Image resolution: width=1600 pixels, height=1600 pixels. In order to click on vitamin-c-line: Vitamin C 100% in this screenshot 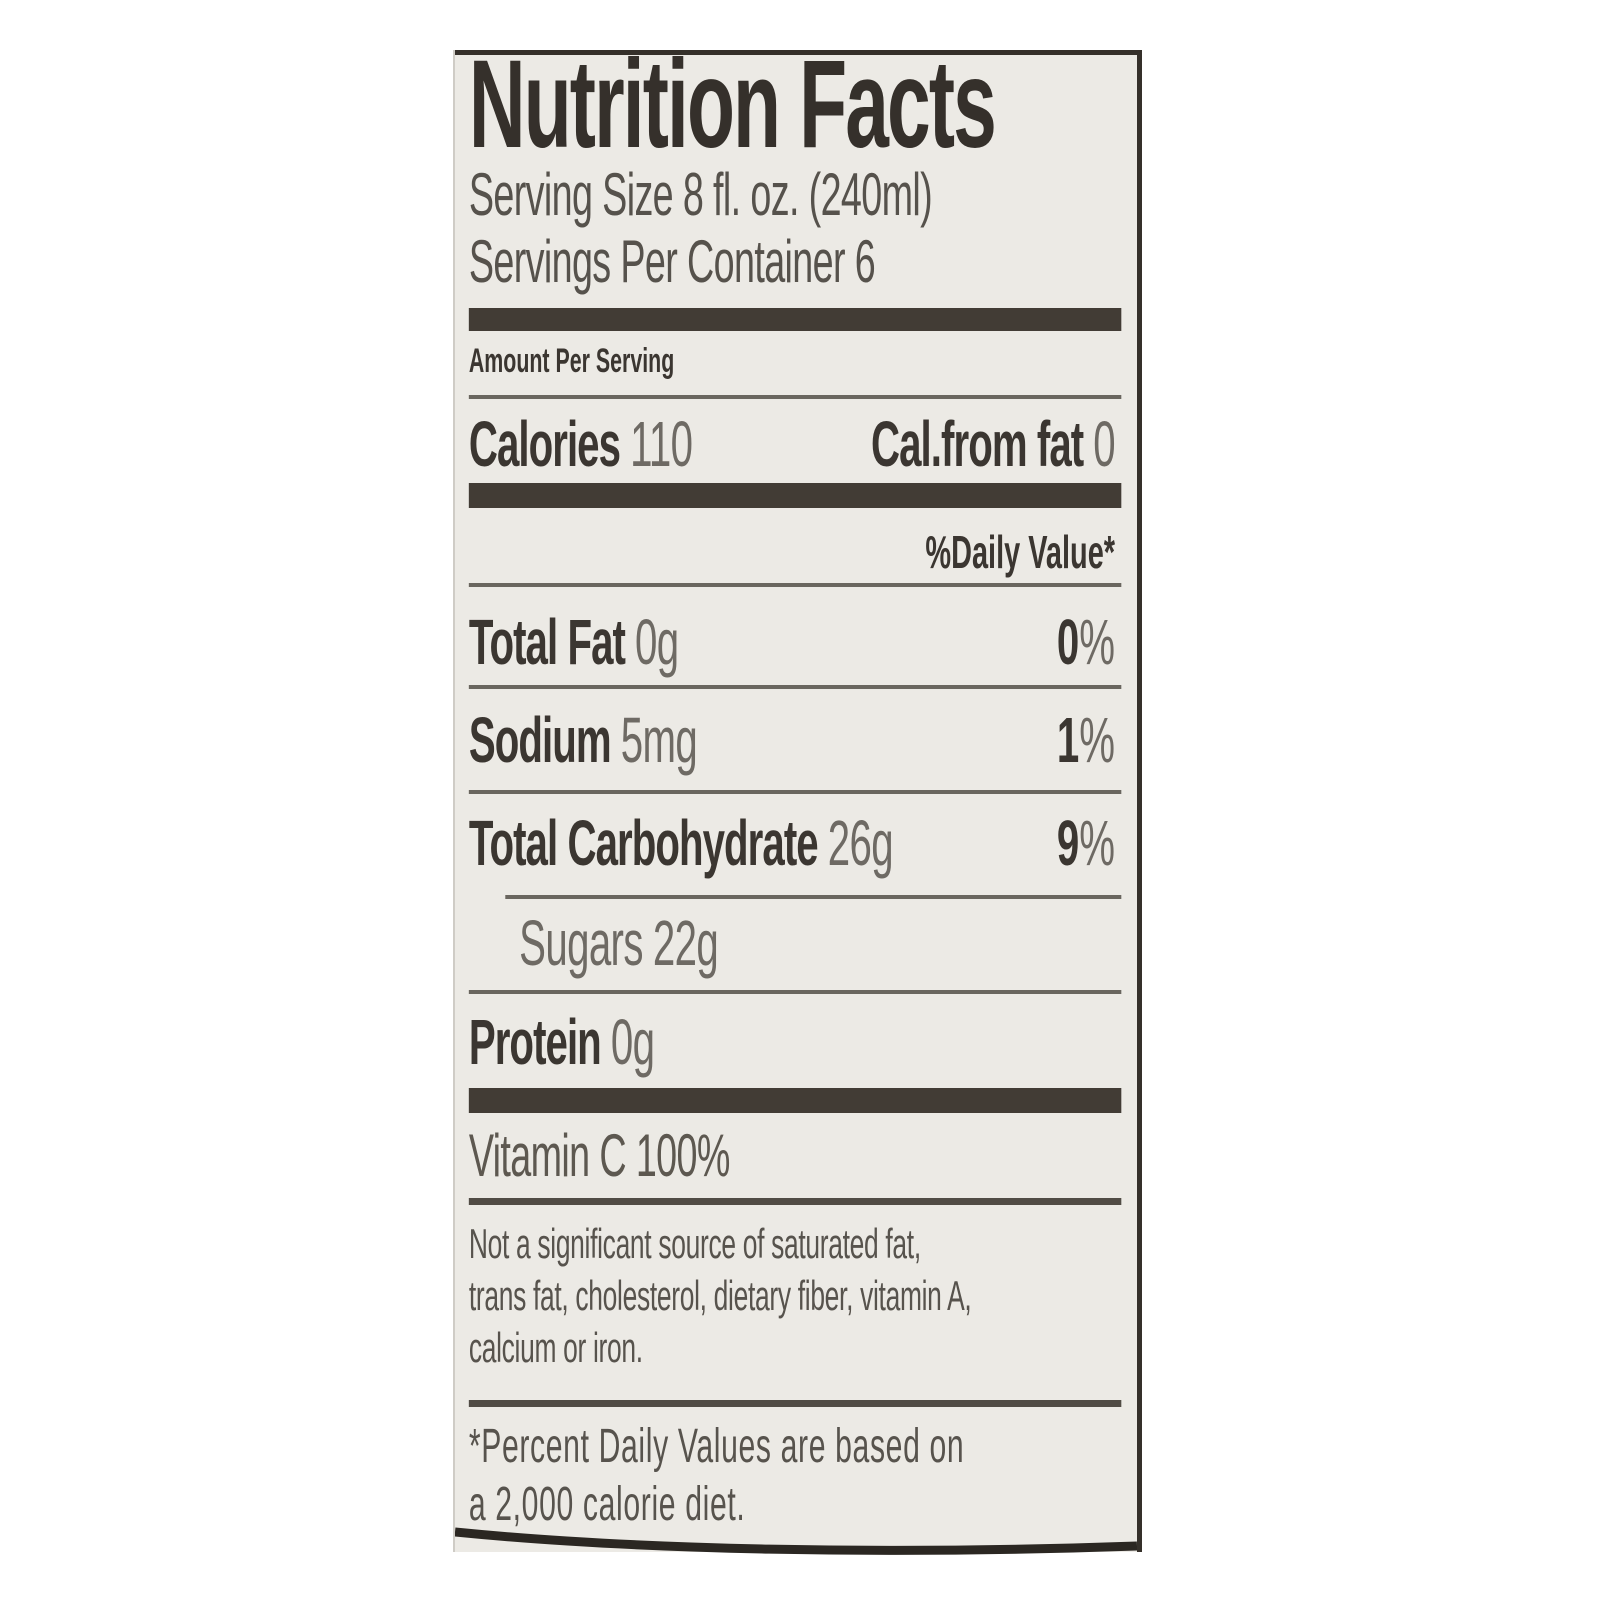, I will do `click(599, 1155)`.